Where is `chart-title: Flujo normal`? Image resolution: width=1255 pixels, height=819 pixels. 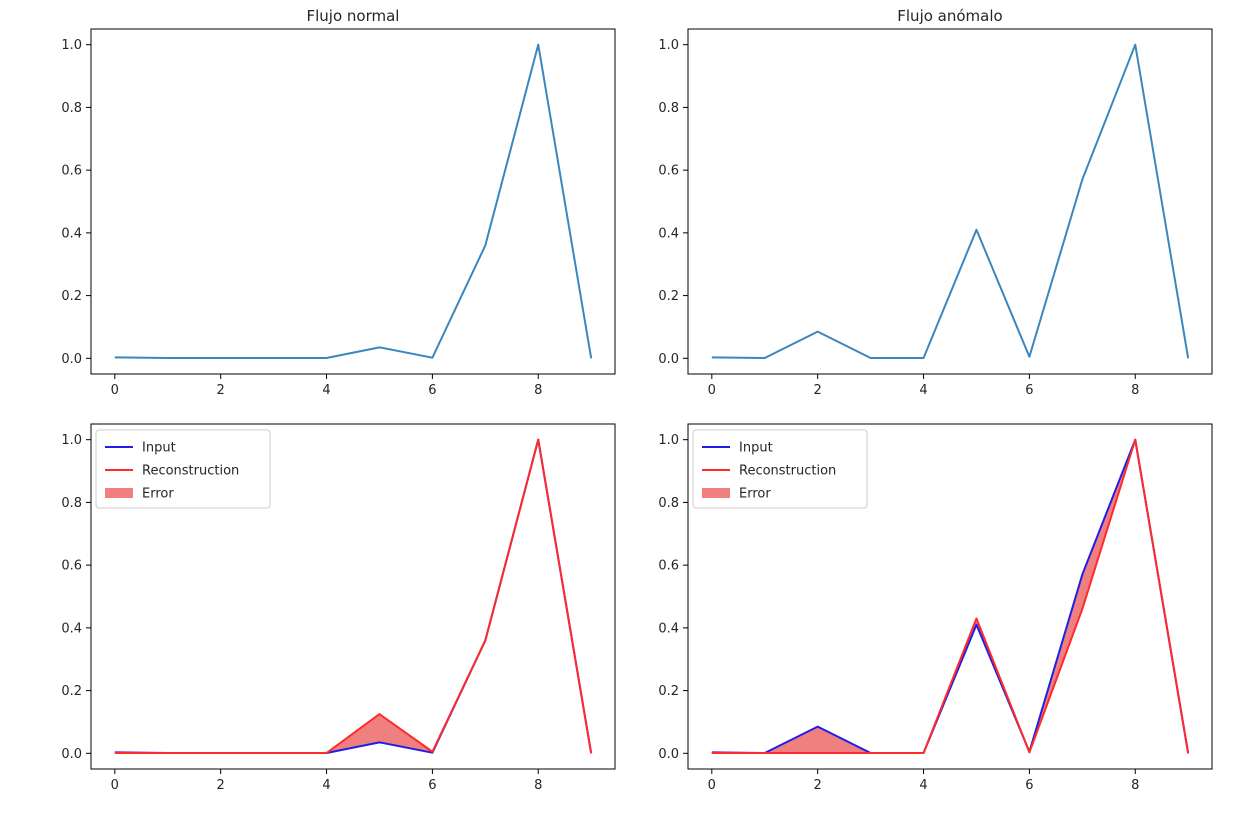
chart-title: Flujo normal is located at coordinates (353, 16).